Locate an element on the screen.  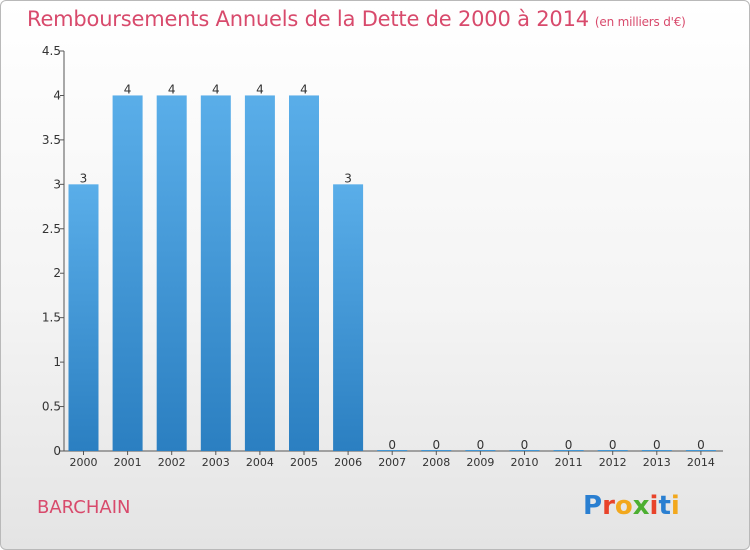
logo-letter: o is located at coordinates (623, 506).